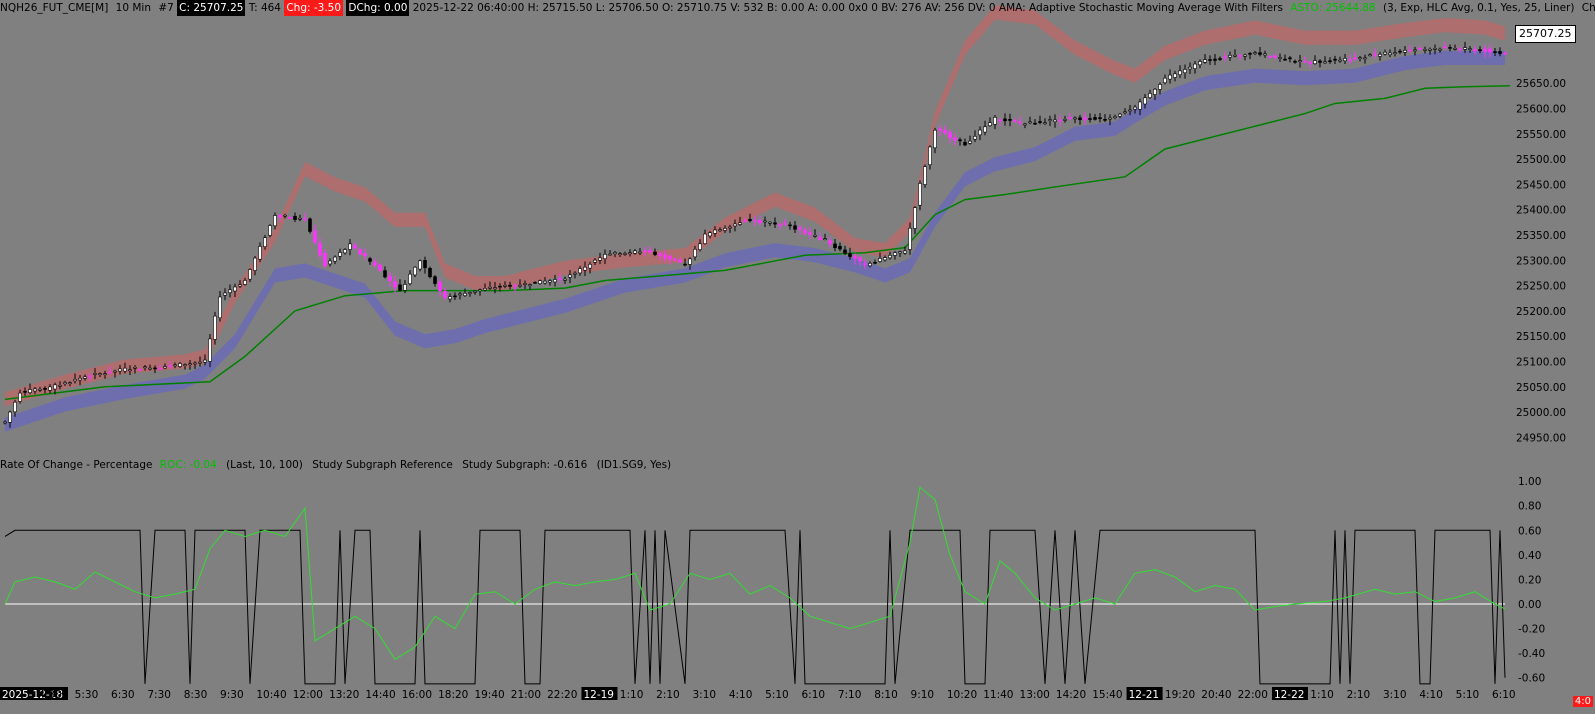 This screenshot has width=1595, height=714. I want to click on roc-study-name: Rate Of Change - Percentage, so click(76, 465).